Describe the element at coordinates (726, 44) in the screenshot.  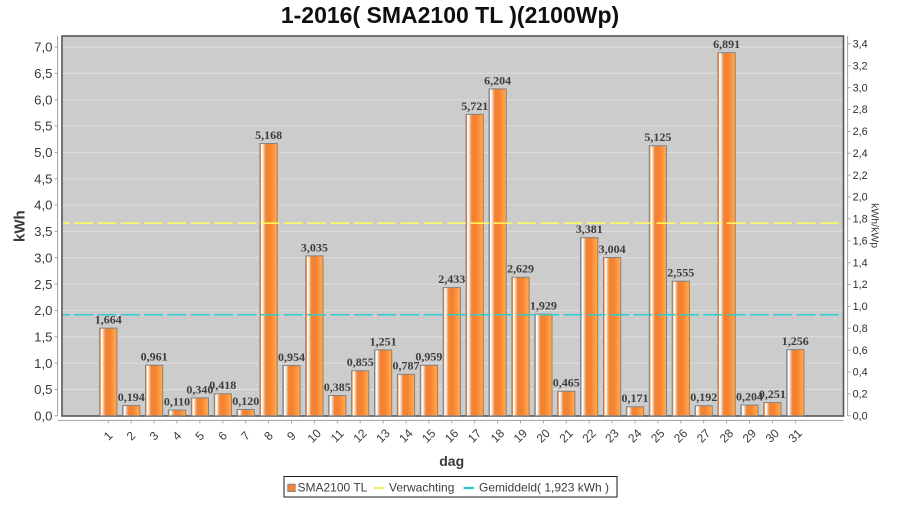
I see `svg-text: 6,891` at that location.